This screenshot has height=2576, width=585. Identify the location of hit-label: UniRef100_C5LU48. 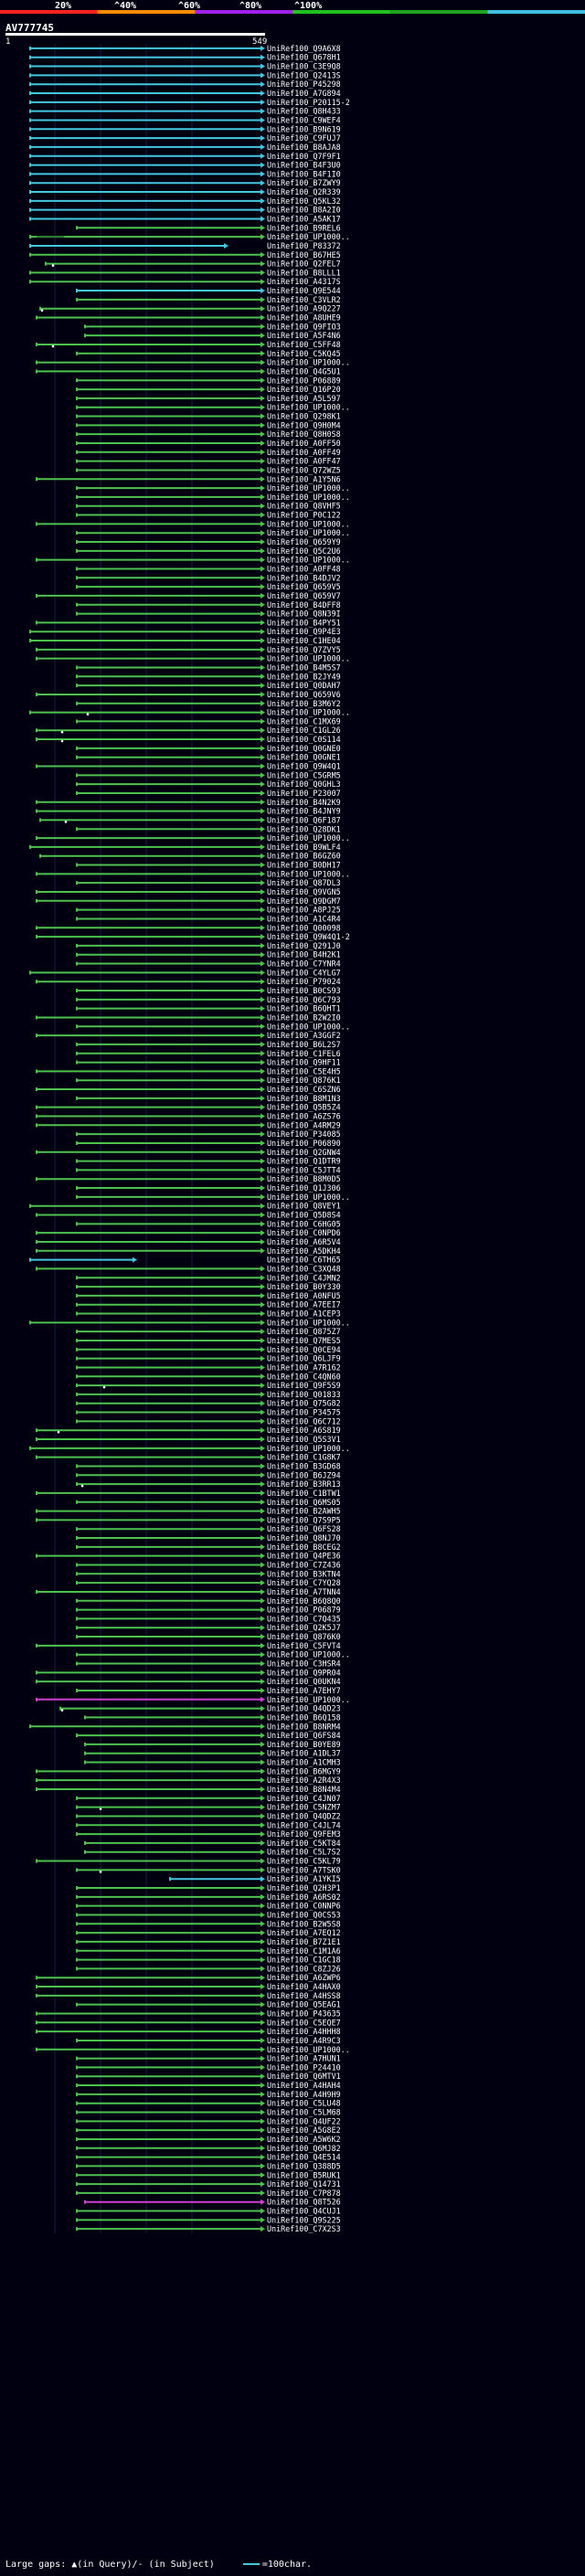
(304, 2103).